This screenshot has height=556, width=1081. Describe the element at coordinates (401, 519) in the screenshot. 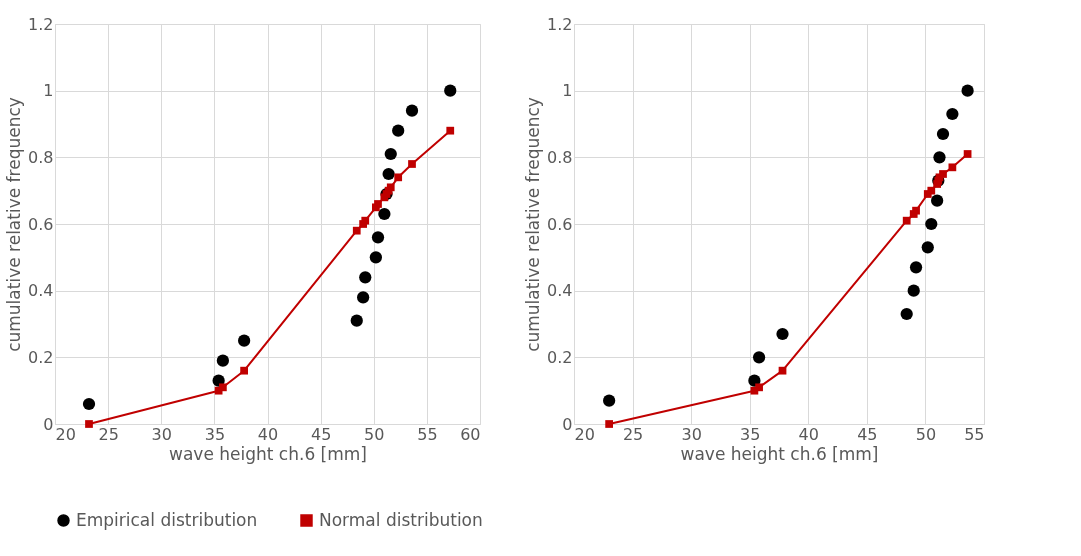

I see `legend-label: Normal distribution` at that location.